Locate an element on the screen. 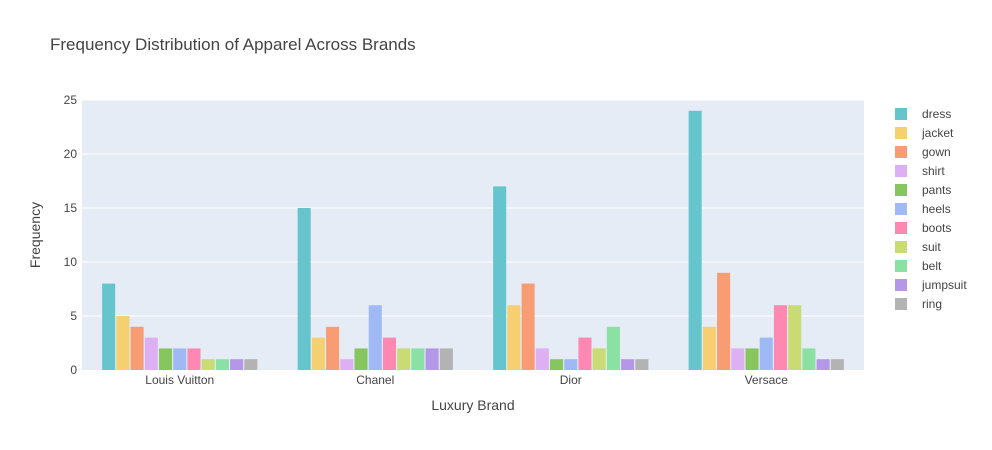 The image size is (992, 450). legend-label: pants is located at coordinates (936, 190).